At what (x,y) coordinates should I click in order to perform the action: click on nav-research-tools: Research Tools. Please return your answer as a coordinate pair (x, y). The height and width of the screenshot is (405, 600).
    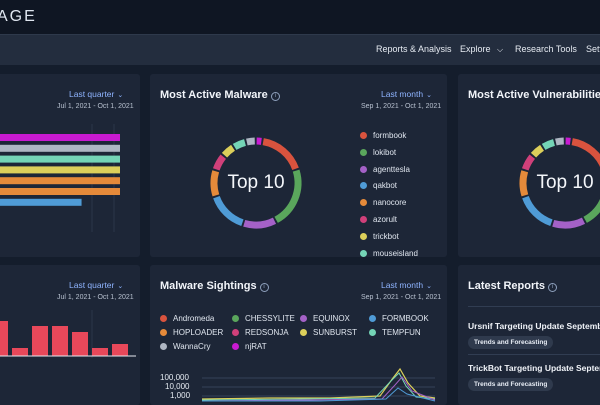
    Looking at the image, I should click on (546, 49).